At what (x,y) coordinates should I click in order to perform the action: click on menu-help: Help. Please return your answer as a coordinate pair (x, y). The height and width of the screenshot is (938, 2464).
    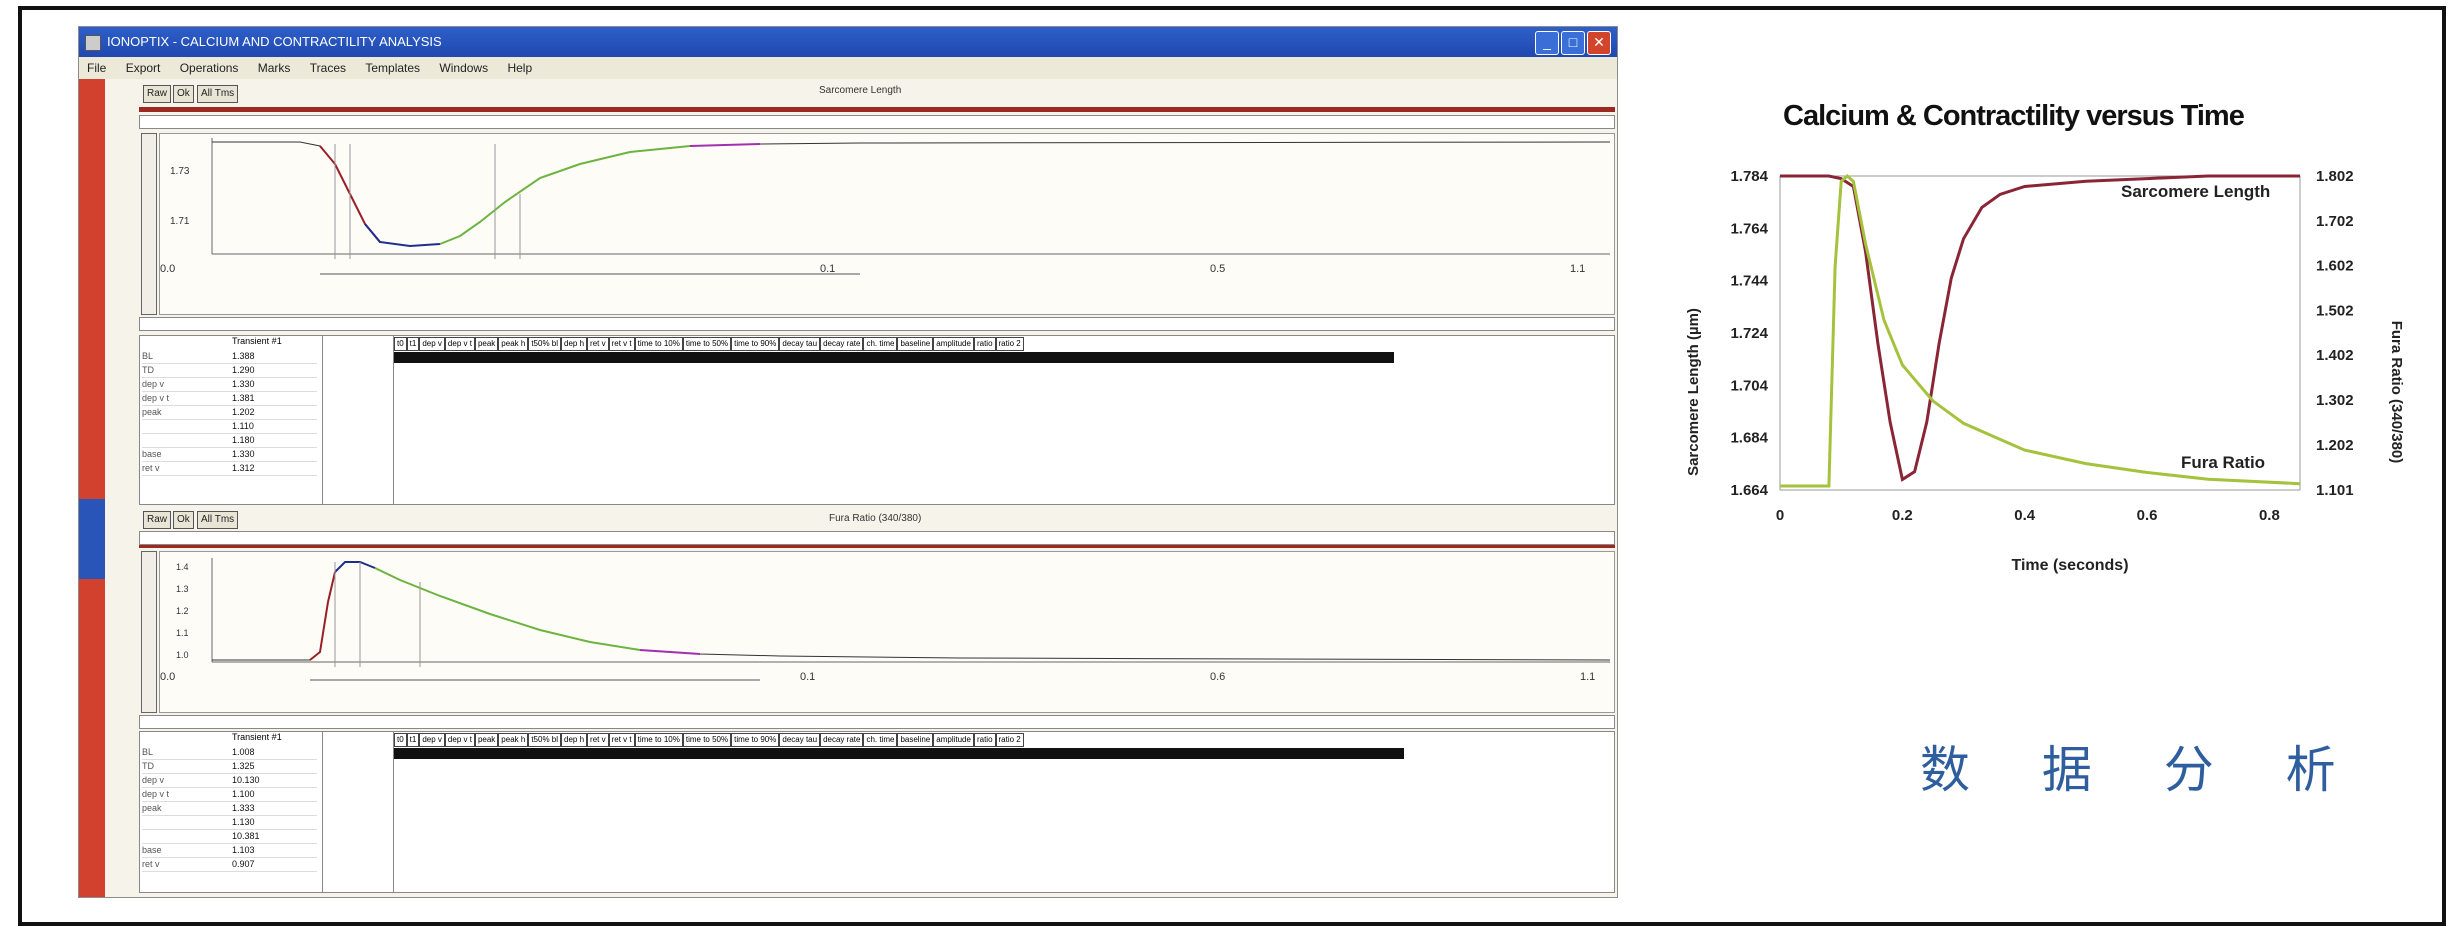
    Looking at the image, I should click on (520, 68).